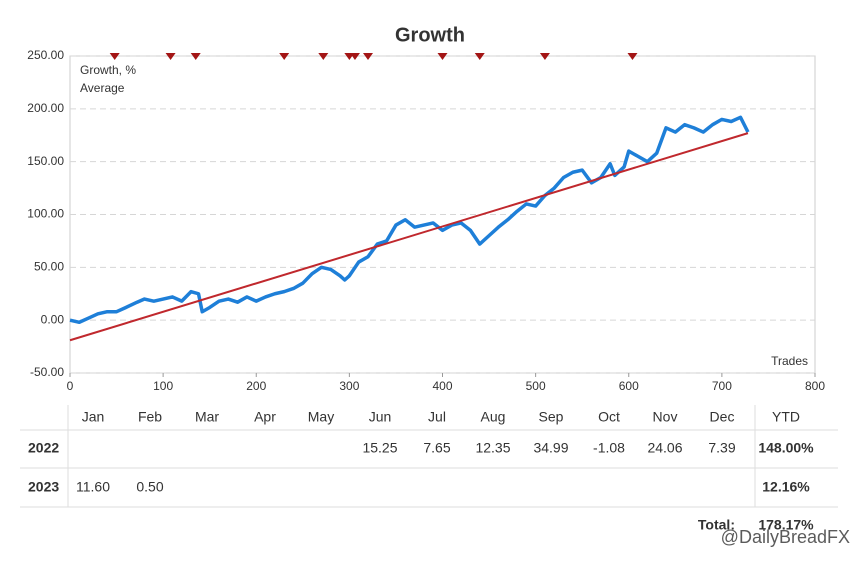 This screenshot has height=574, width=860. I want to click on table-header: Apr, so click(265, 417).